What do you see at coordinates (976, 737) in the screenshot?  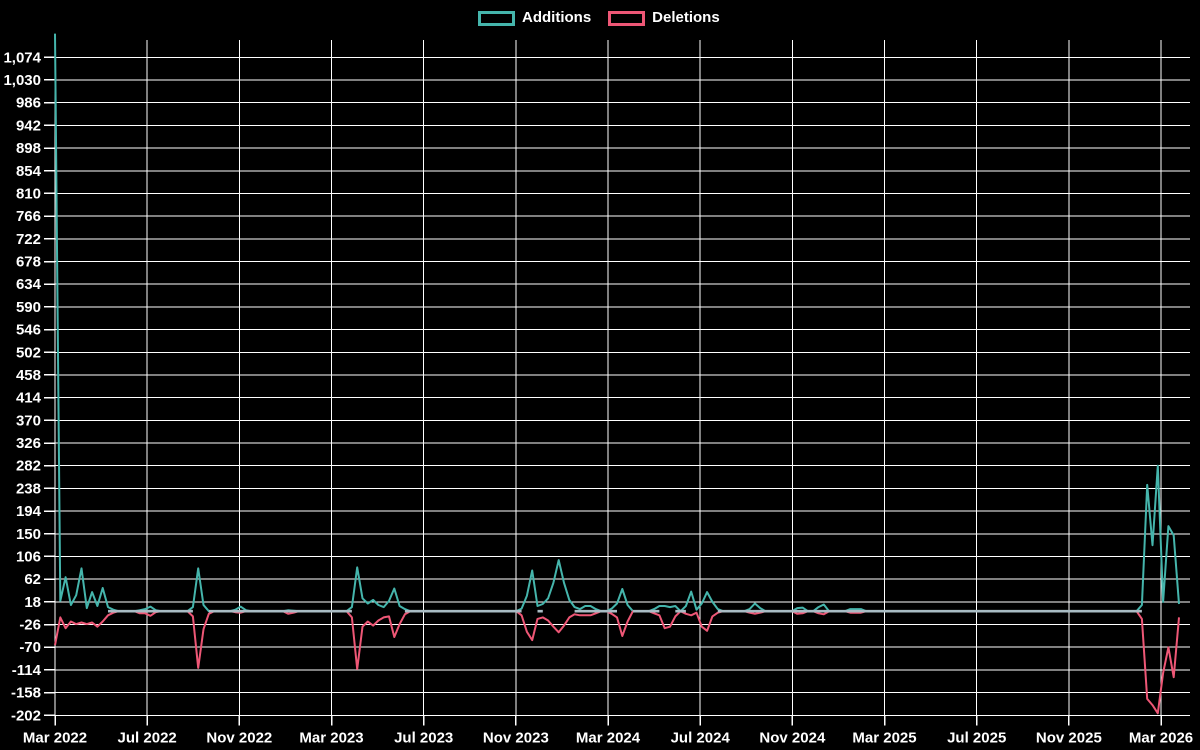 I see `x-axis-tick-label: Jul 2025` at bounding box center [976, 737].